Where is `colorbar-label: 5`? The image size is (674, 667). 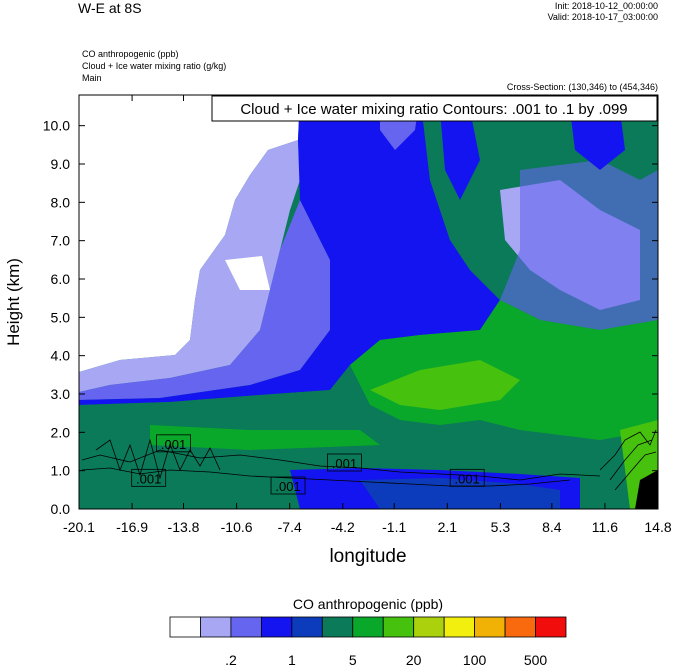 colorbar-label: 5 is located at coordinates (353, 659).